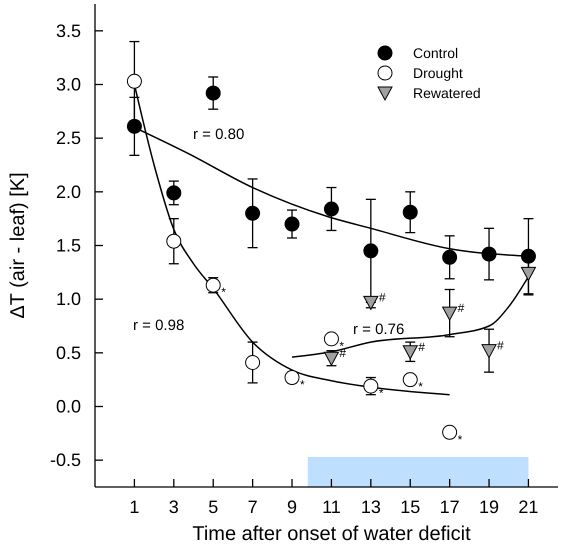 The width and height of the screenshot is (568, 548). I want to click on y-tick-label: 0.0, so click(68, 406).